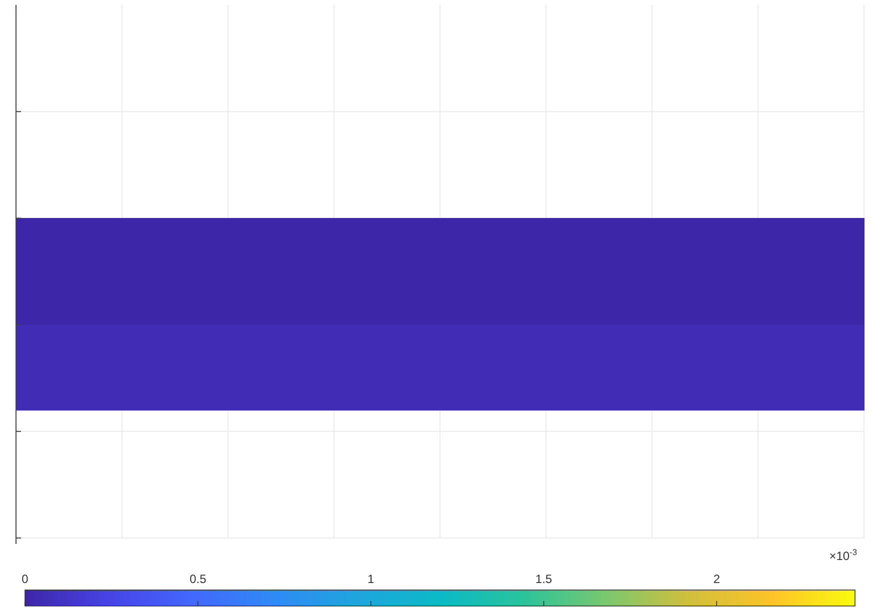 The width and height of the screenshot is (871, 610). What do you see at coordinates (198, 579) in the screenshot?
I see `color-bar-label: 0.5` at bounding box center [198, 579].